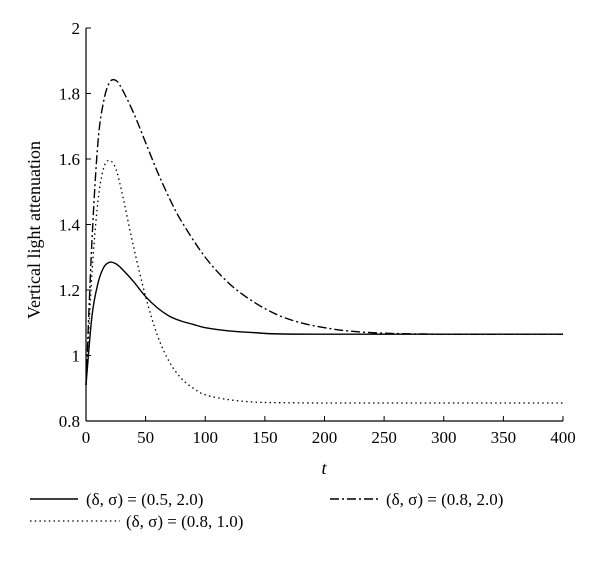 The width and height of the screenshot is (600, 565). Describe the element at coordinates (76, 356) in the screenshot. I see `y-tick-label: 1` at that location.